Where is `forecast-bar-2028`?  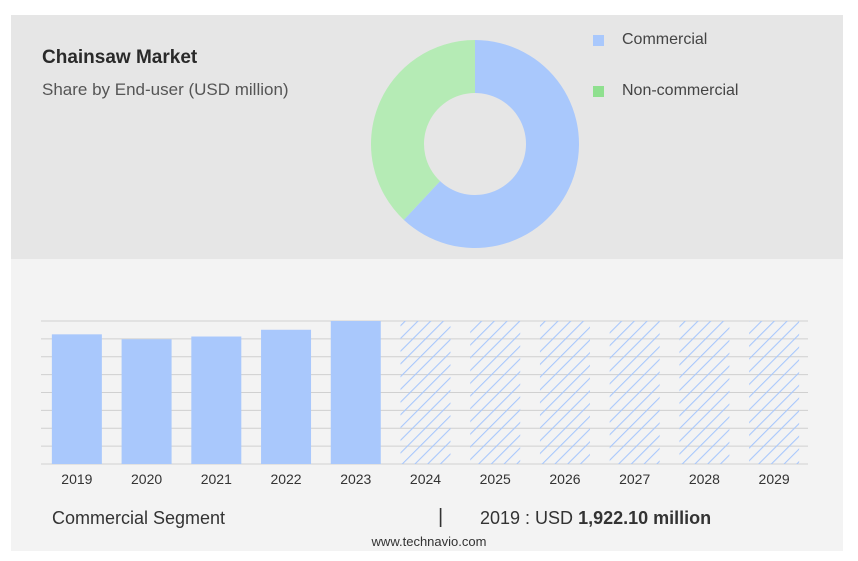
forecast-bar-2028 is located at coordinates (704, 392).